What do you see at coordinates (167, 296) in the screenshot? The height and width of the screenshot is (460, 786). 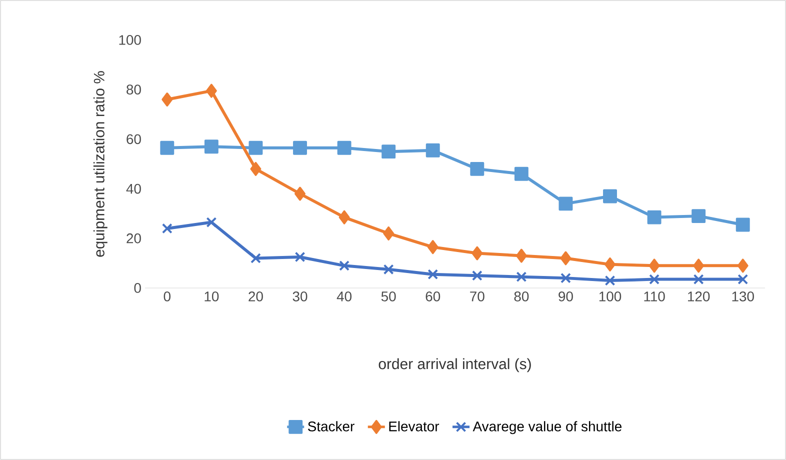 I see `x-tick-label: 0` at bounding box center [167, 296].